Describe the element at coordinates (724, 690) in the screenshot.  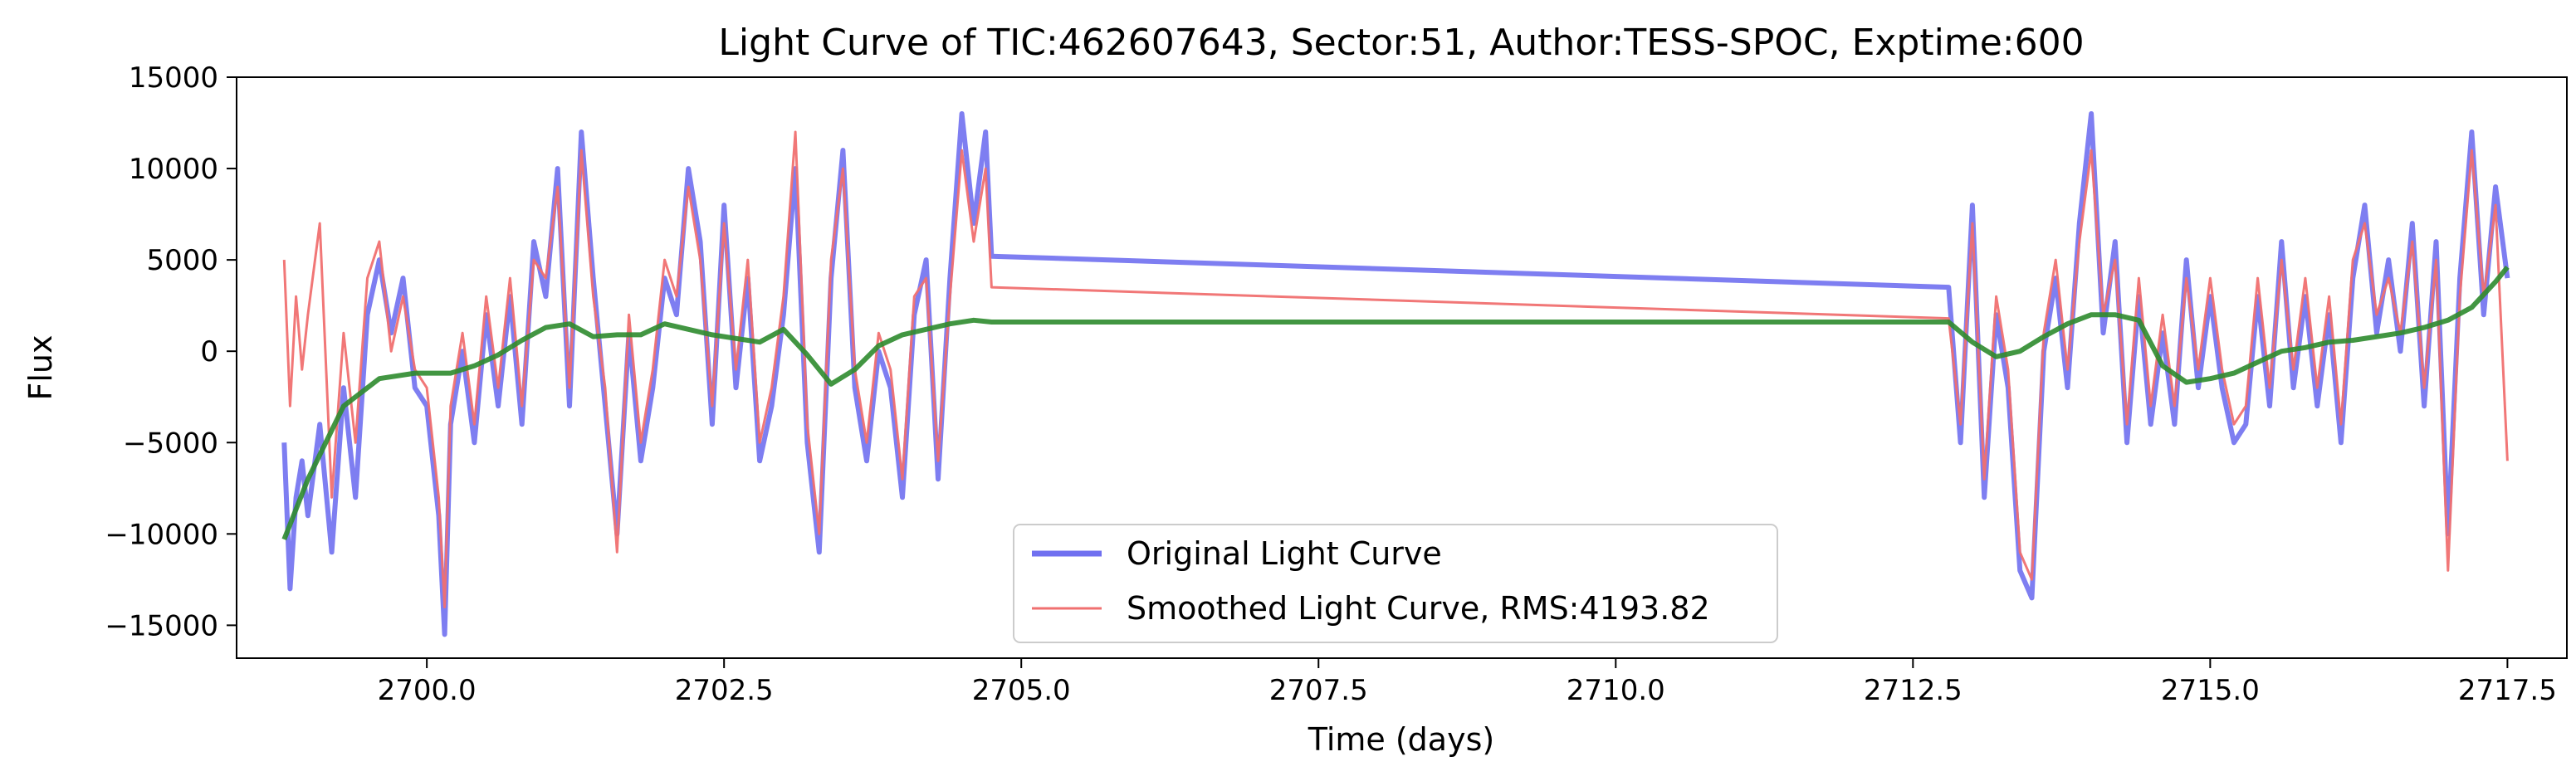
I see `x-tick-label: 2702.5` at that location.